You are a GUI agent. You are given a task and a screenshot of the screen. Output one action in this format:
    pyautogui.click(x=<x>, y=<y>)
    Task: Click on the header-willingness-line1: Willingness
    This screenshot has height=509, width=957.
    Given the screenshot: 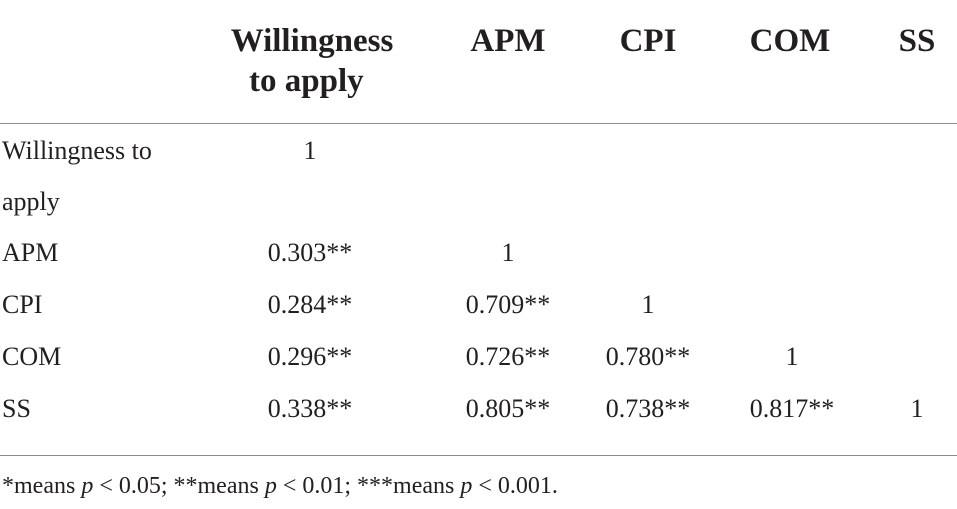 What is the action you would take?
    pyautogui.click(x=312, y=41)
    